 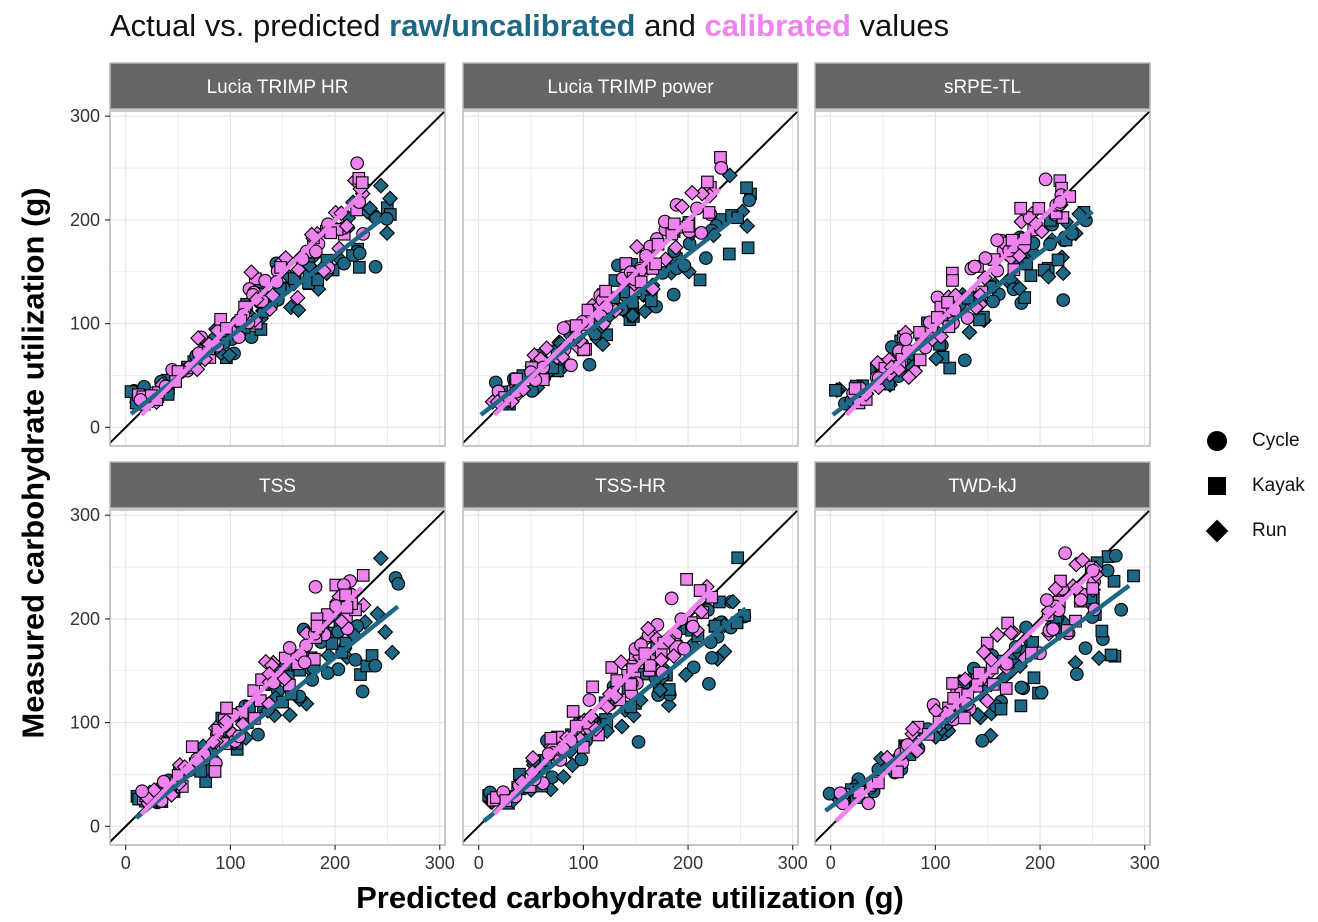 What do you see at coordinates (278, 87) in the screenshot?
I see `facet-strip-label: Lucia TRIMP HR` at bounding box center [278, 87].